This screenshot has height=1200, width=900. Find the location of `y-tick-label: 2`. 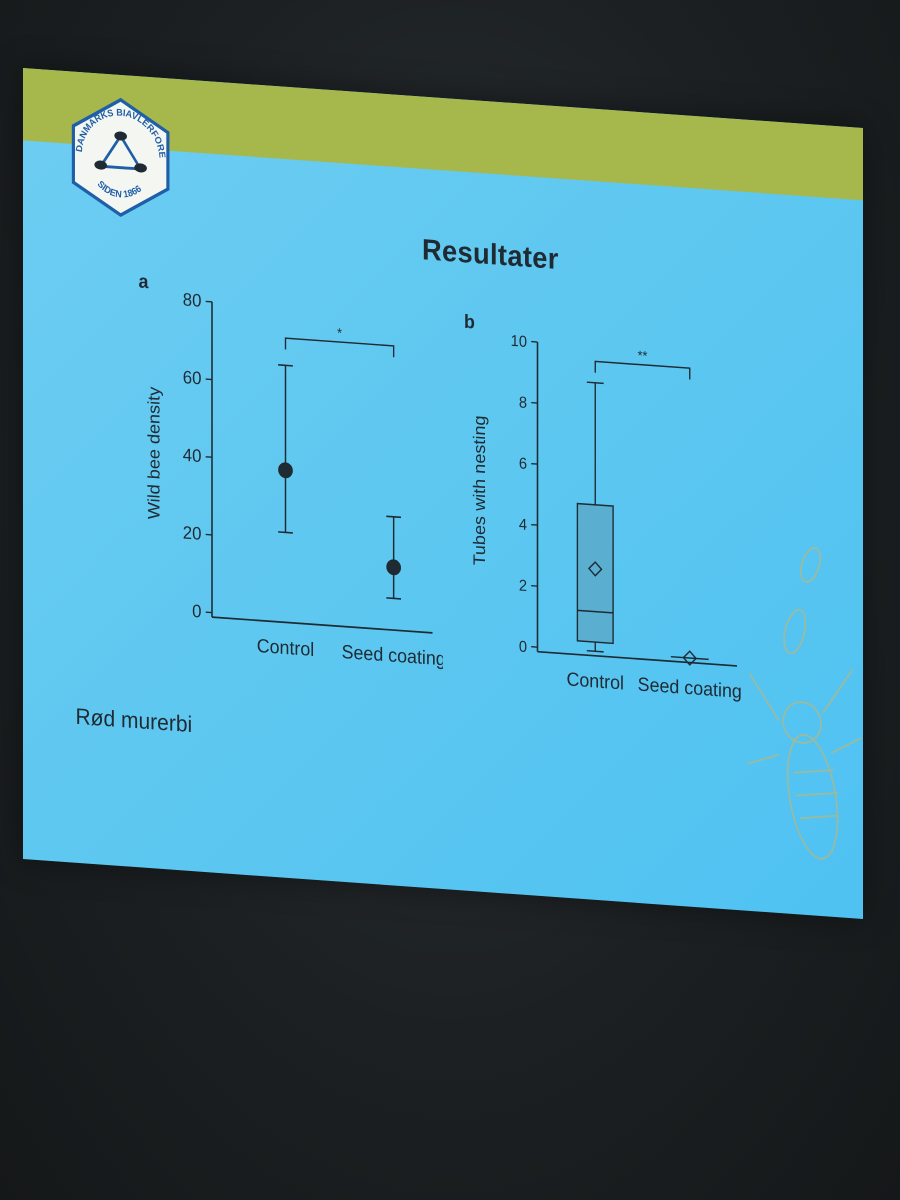

y-tick-label: 2 is located at coordinates (523, 586).